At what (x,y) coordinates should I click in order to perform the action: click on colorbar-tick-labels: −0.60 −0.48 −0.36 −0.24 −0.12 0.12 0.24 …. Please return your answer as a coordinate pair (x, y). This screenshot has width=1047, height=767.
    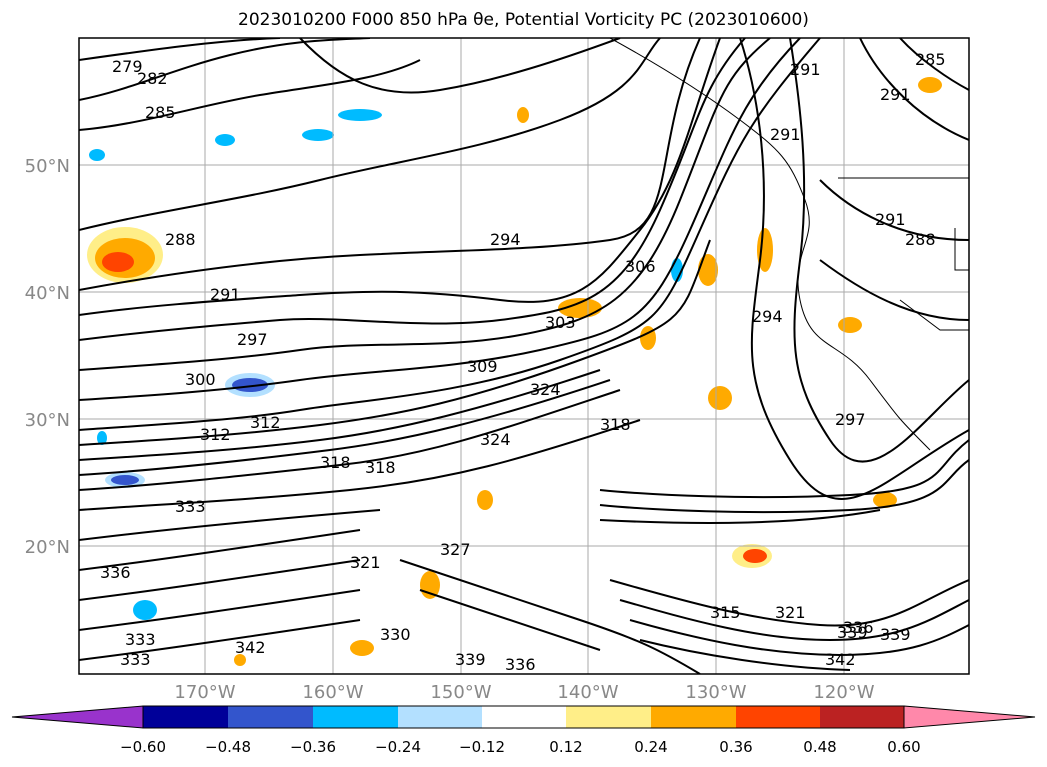
    Looking at the image, I should click on (520, 747).